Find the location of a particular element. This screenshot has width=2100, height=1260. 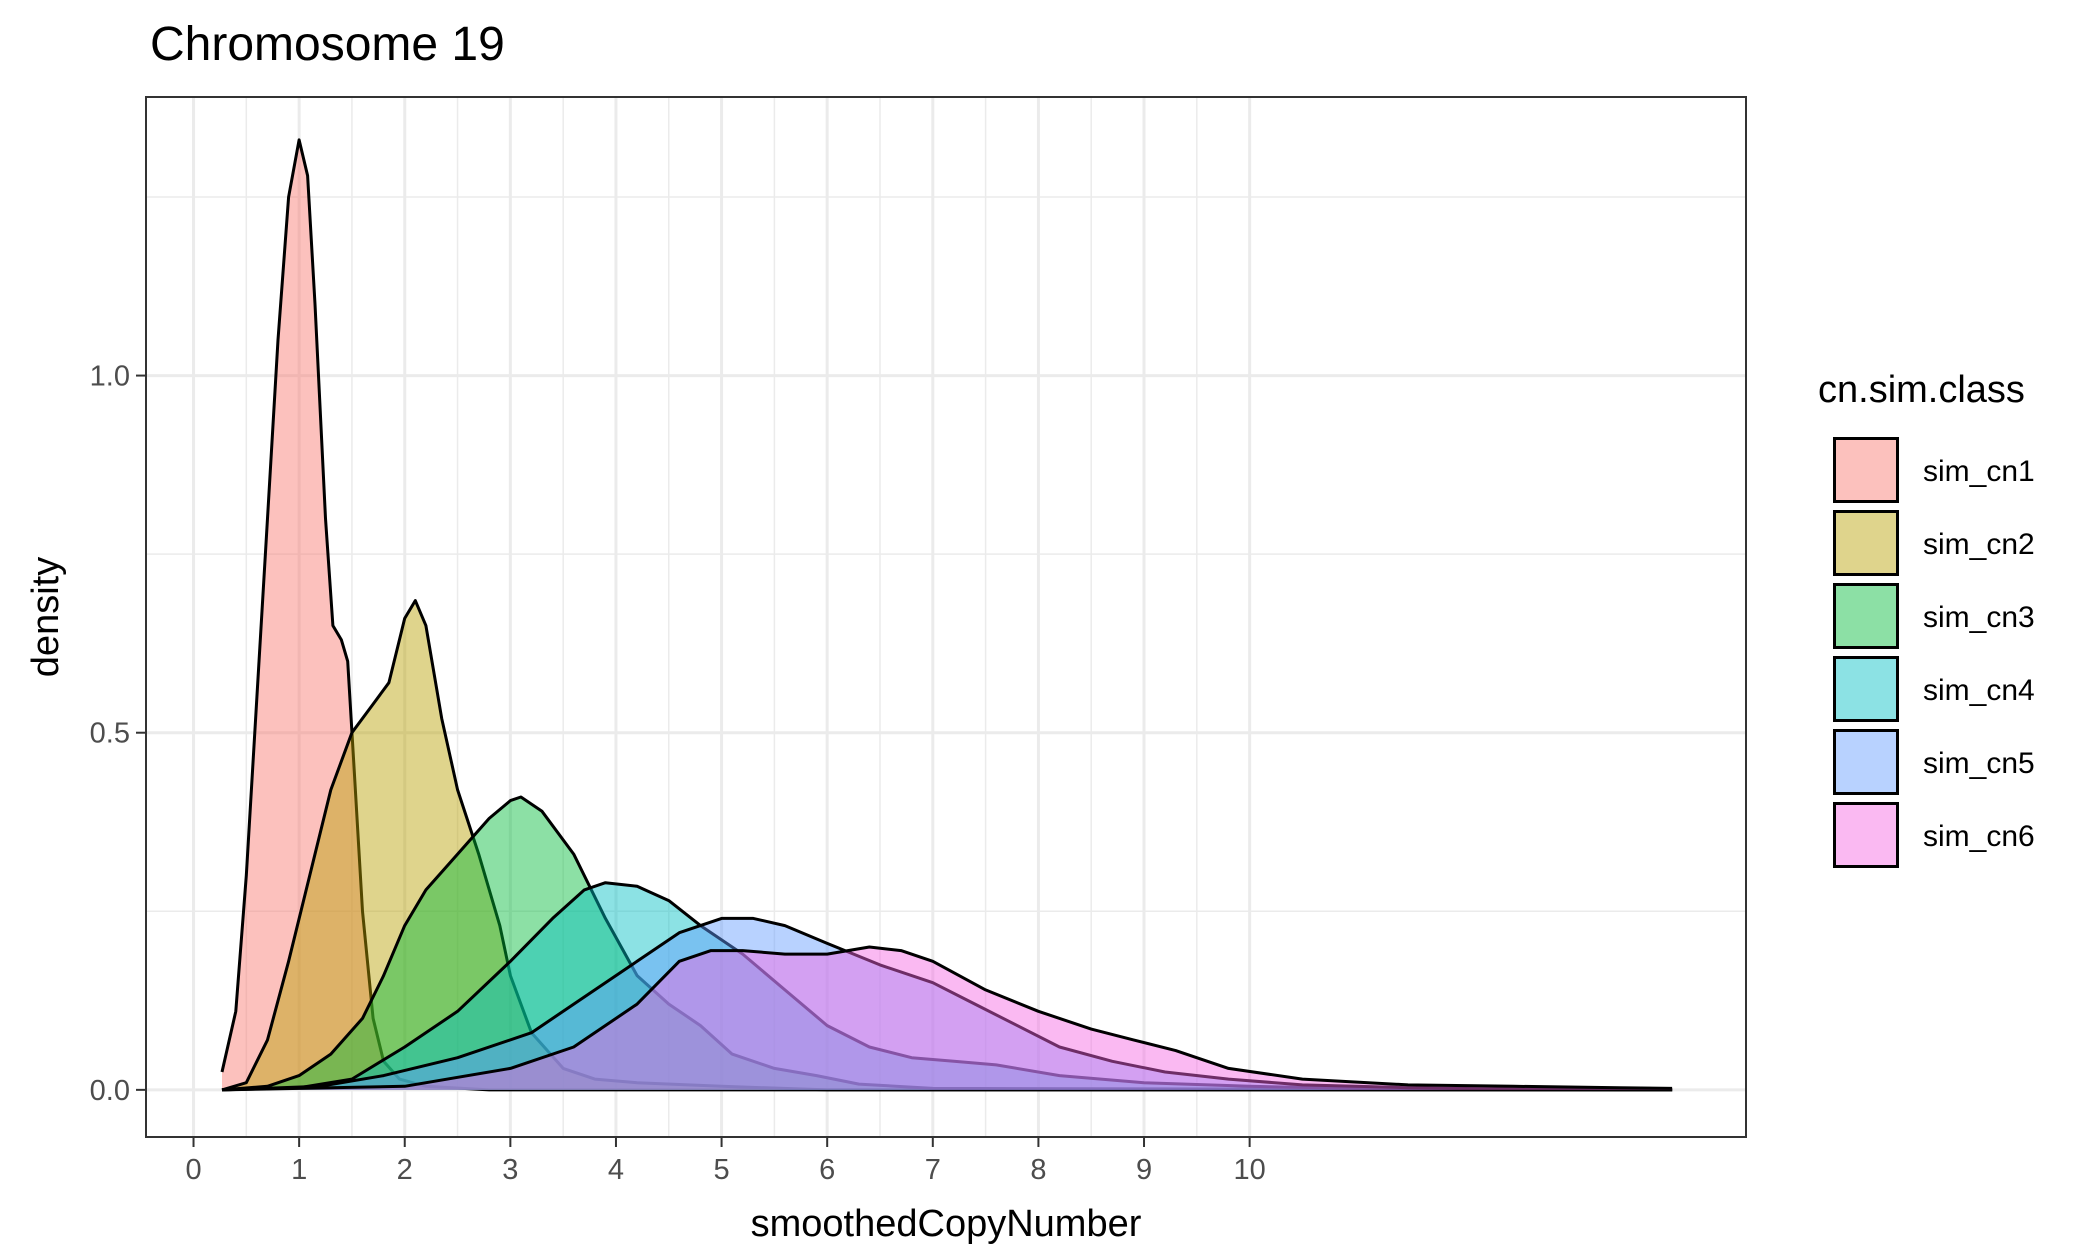

density-line-sim_cn5 is located at coordinates (947, 1004).